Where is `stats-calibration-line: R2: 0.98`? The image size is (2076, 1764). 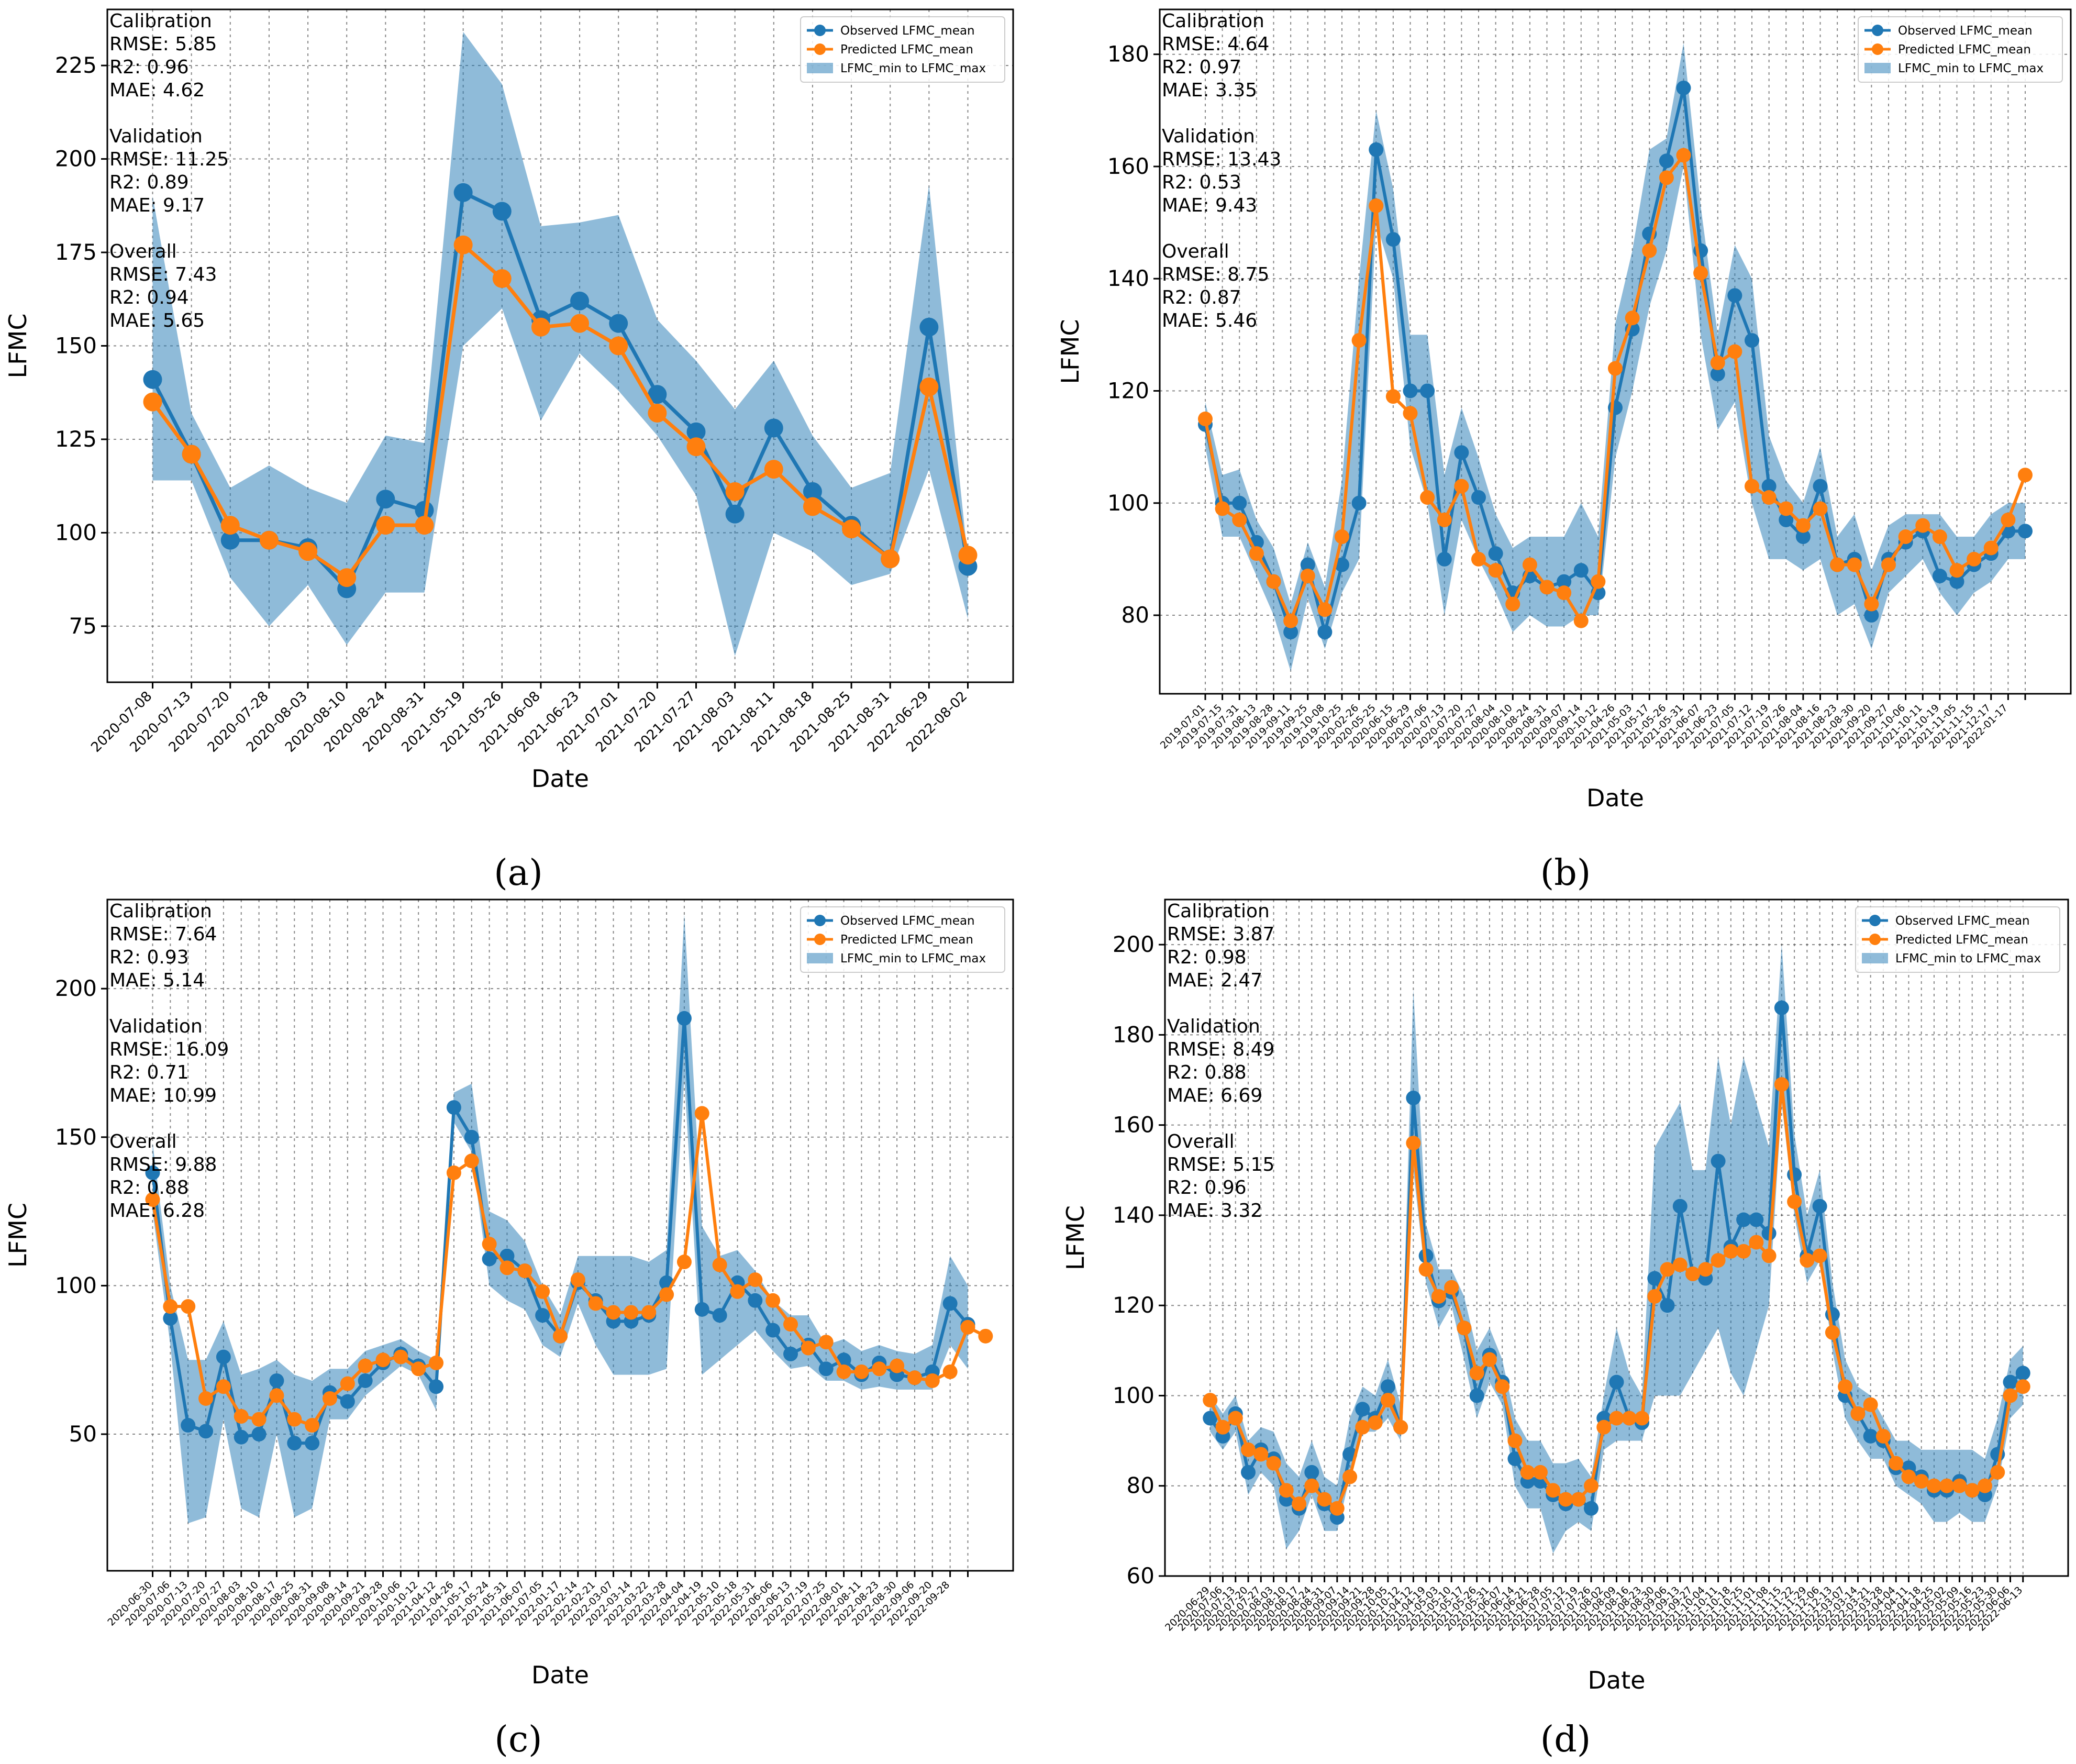
stats-calibration-line: R2: 0.98 is located at coordinates (1207, 958).